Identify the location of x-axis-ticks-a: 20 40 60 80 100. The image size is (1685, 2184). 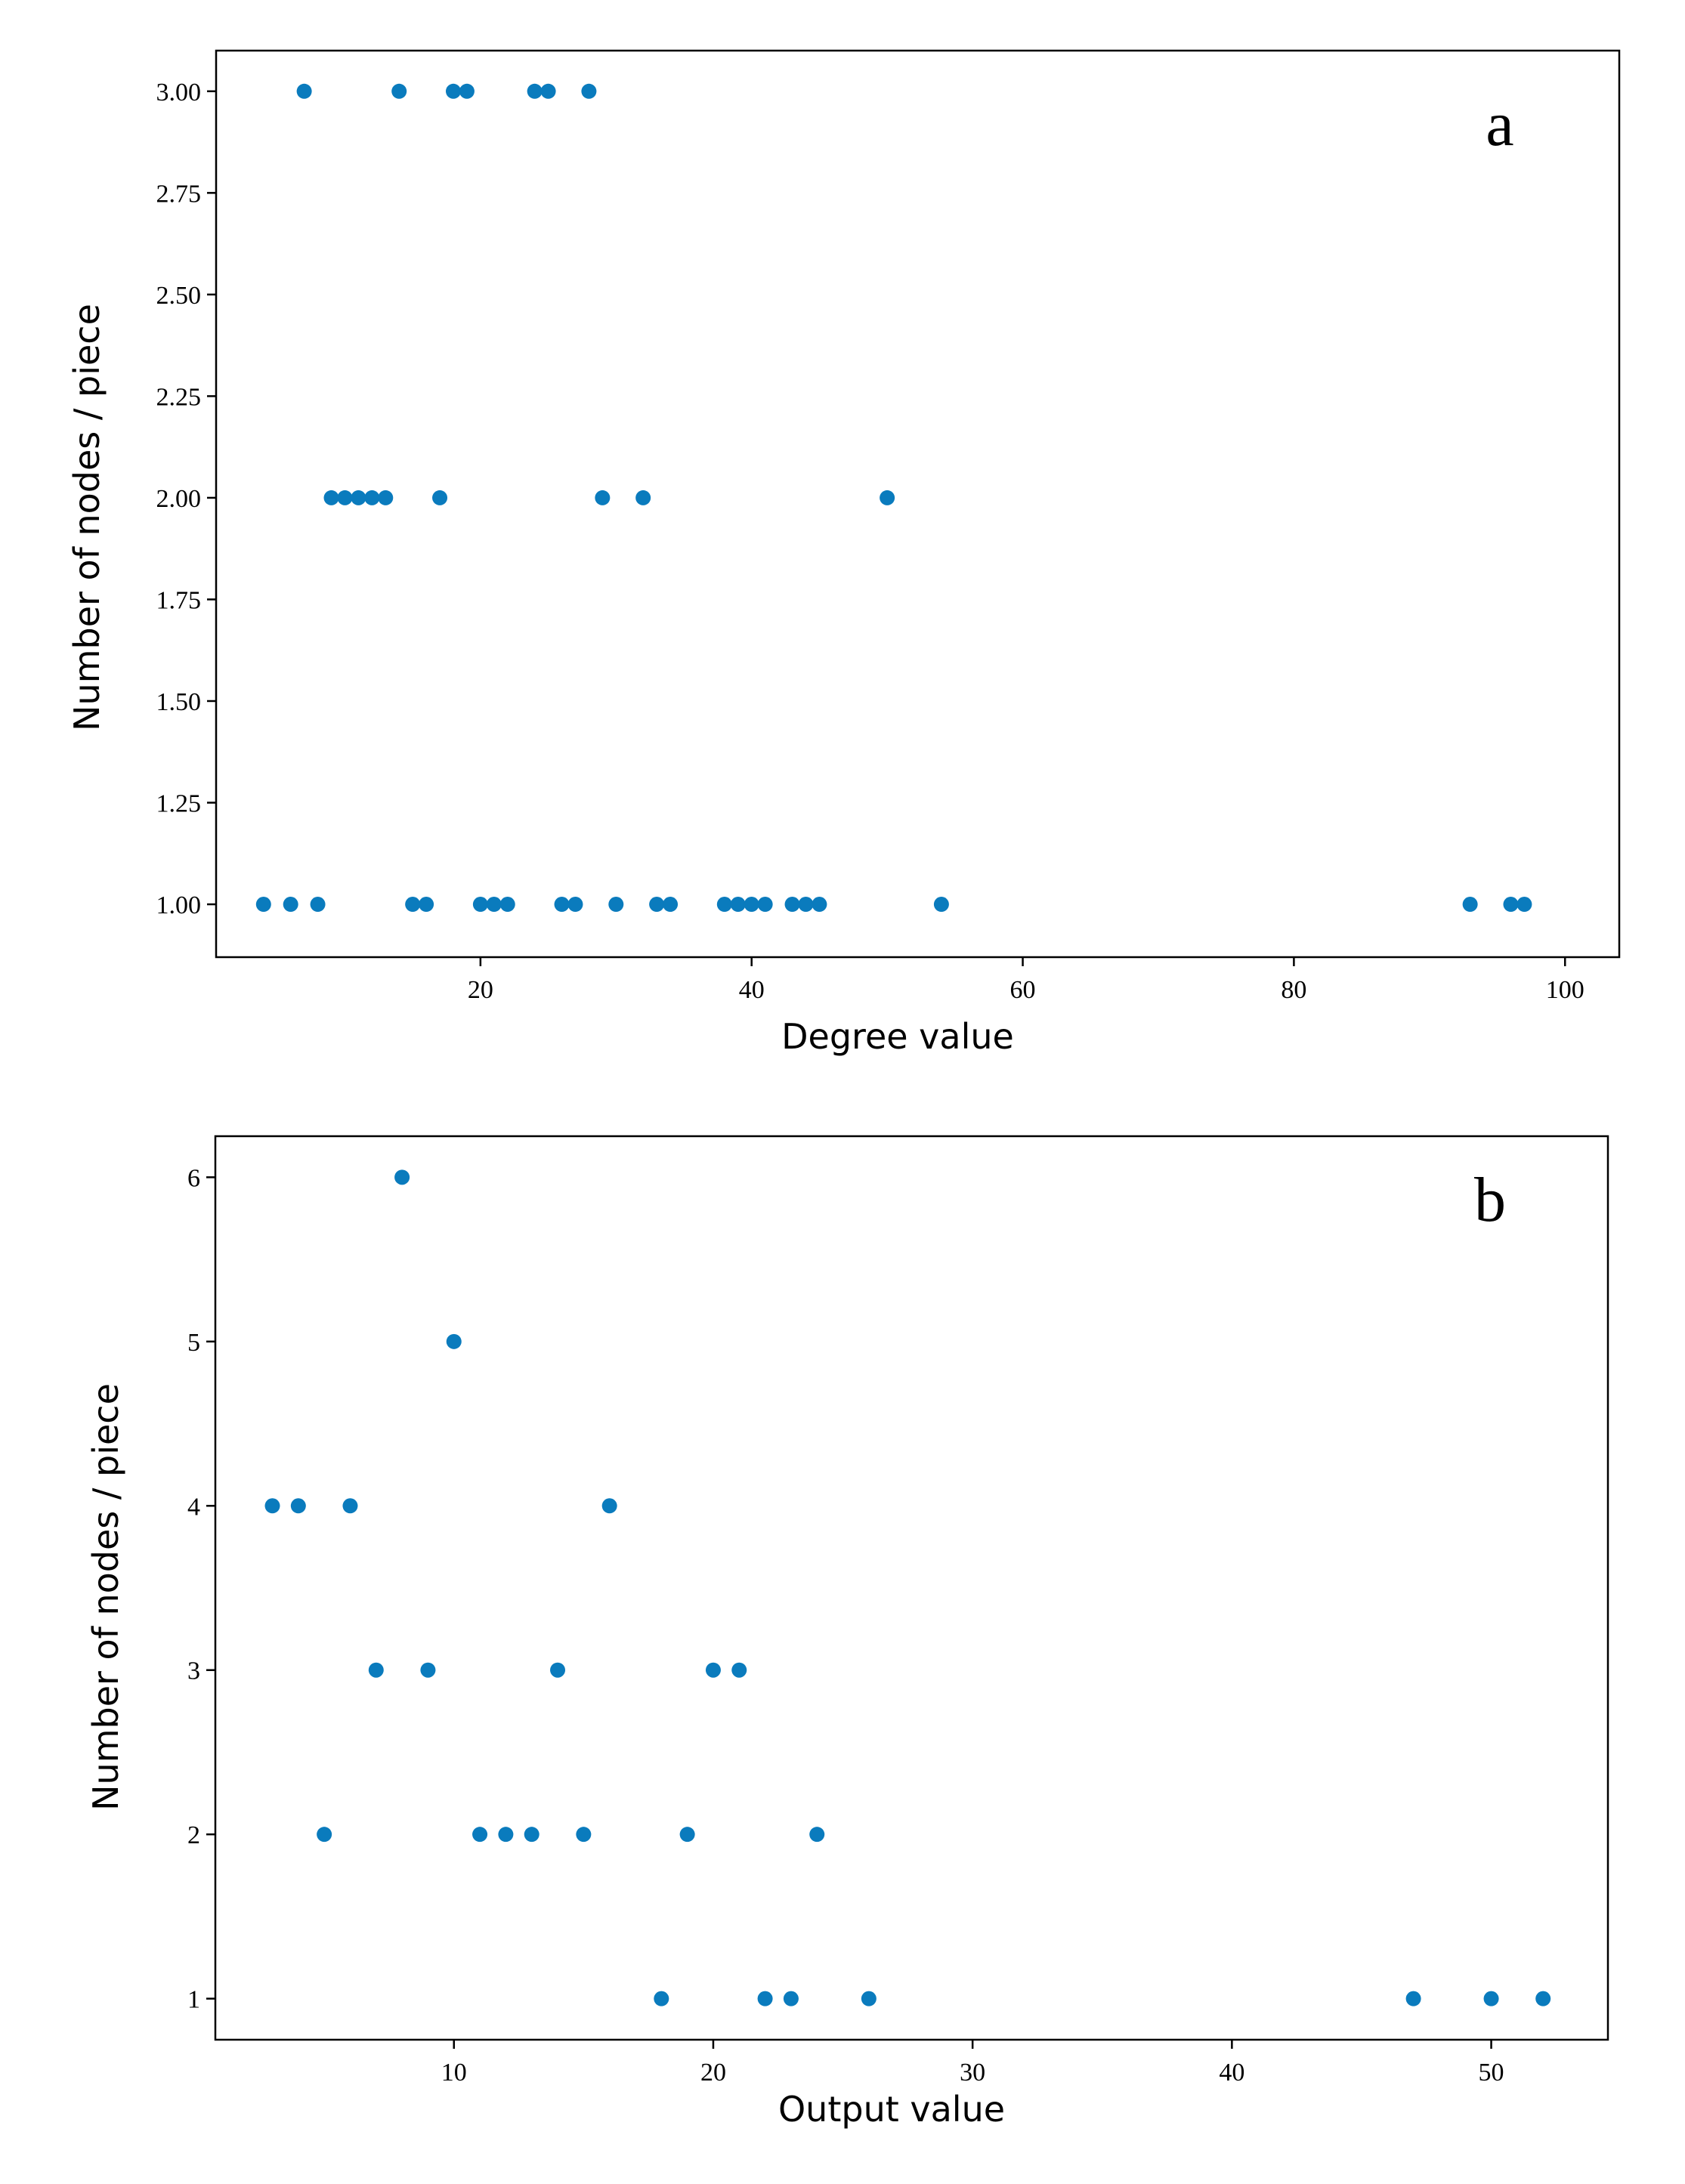
(1026, 980).